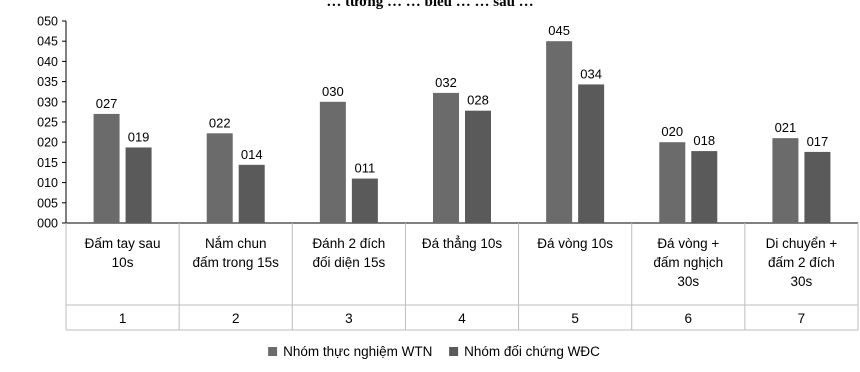  I want to click on y-tick-label: 050, so click(47, 22).